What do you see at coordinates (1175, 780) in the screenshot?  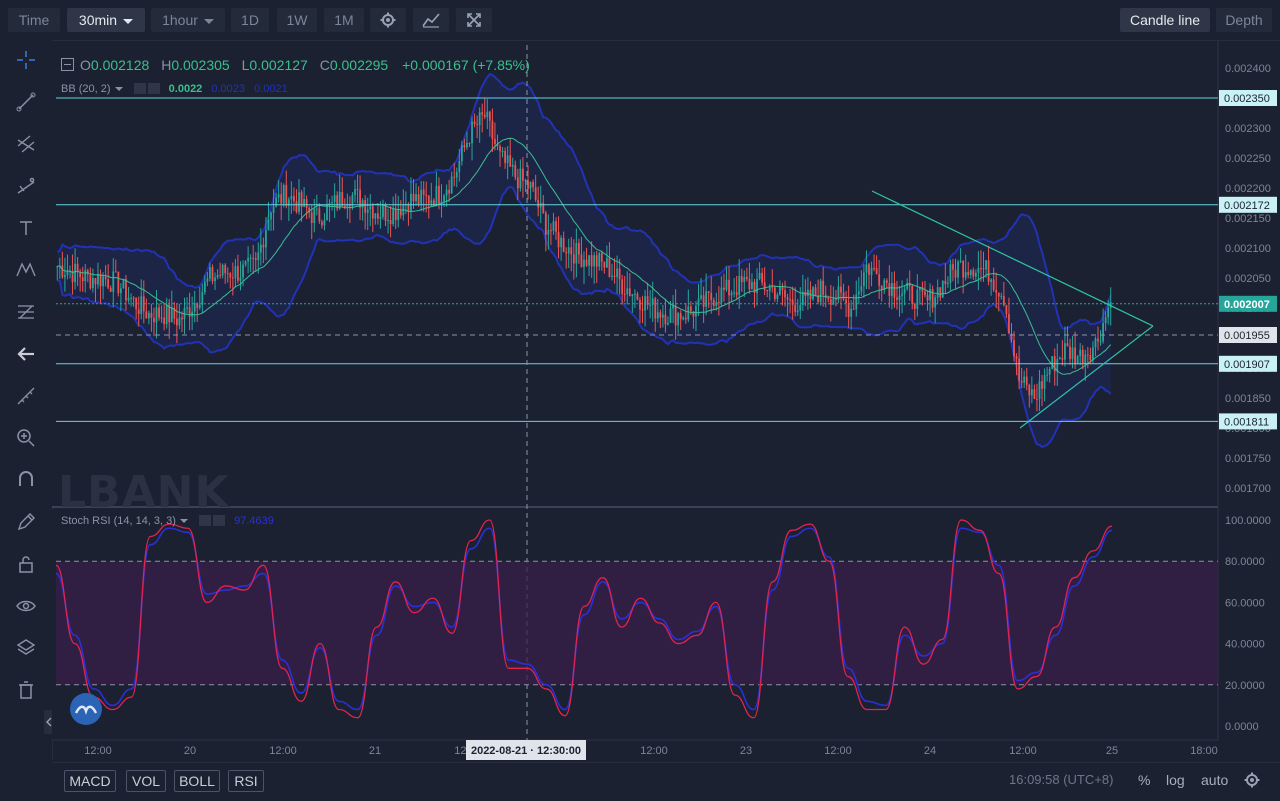 I see `log-toggle: log` at bounding box center [1175, 780].